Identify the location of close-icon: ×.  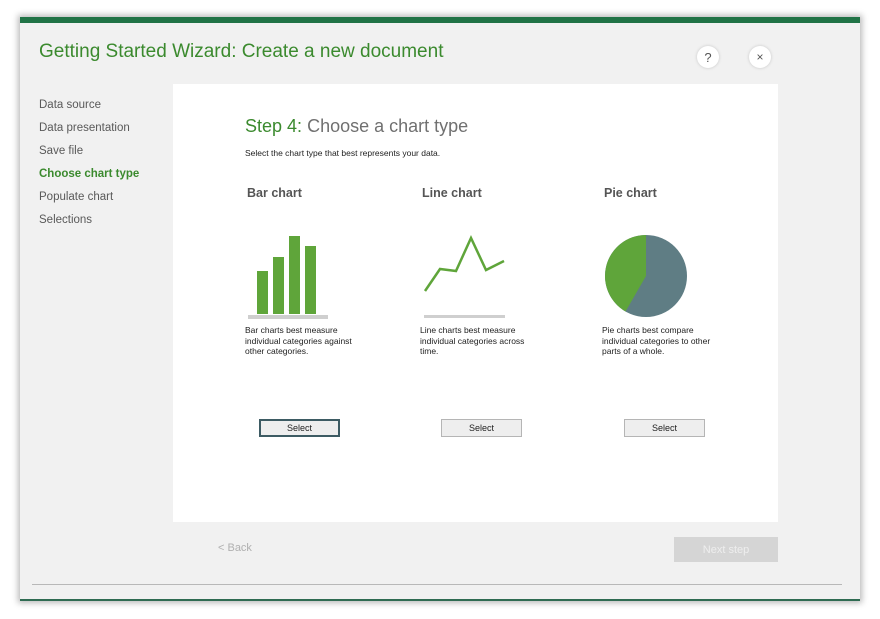
(760, 57).